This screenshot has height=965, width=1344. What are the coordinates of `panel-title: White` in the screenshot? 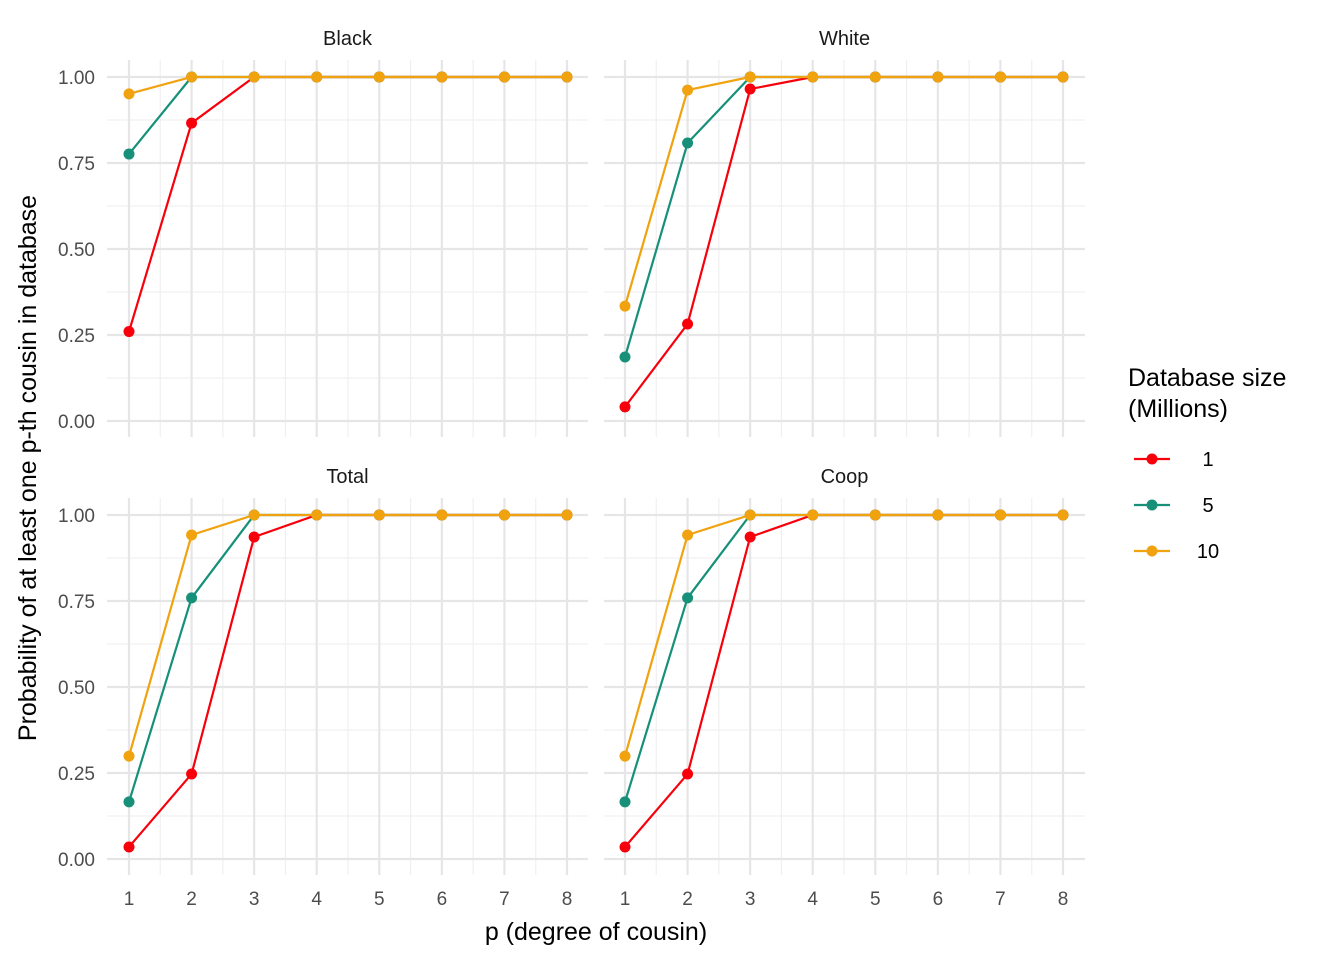 It's located at (844, 39).